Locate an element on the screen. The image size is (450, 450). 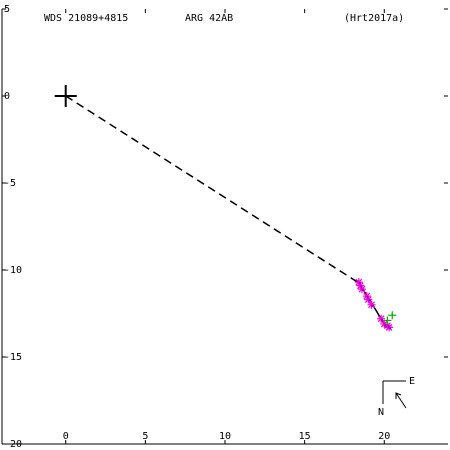
compass: E N is located at coordinates (396, 397).